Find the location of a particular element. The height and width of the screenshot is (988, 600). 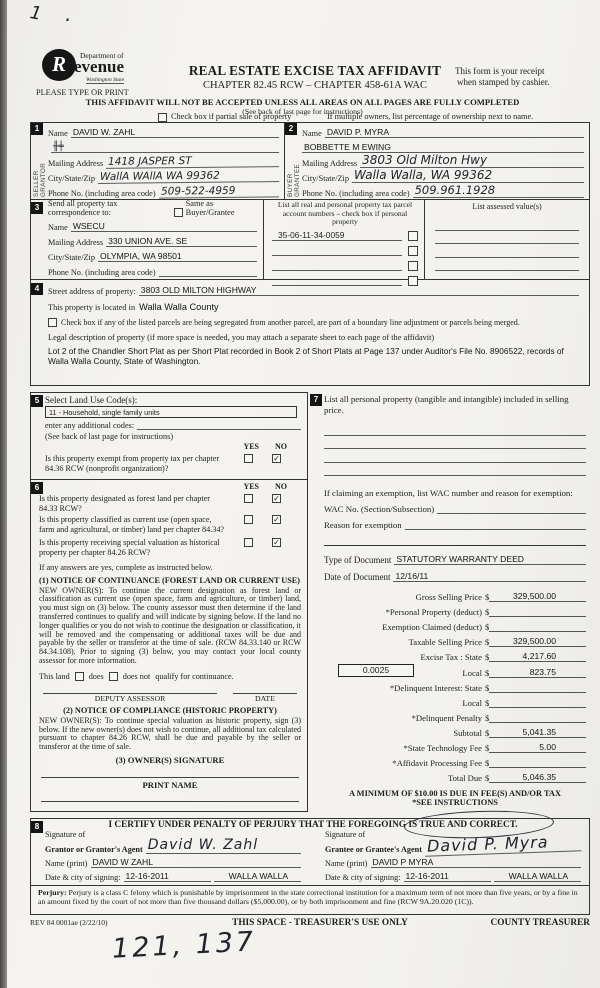

signature-of-label: Signature of is located at coordinates (65, 834).